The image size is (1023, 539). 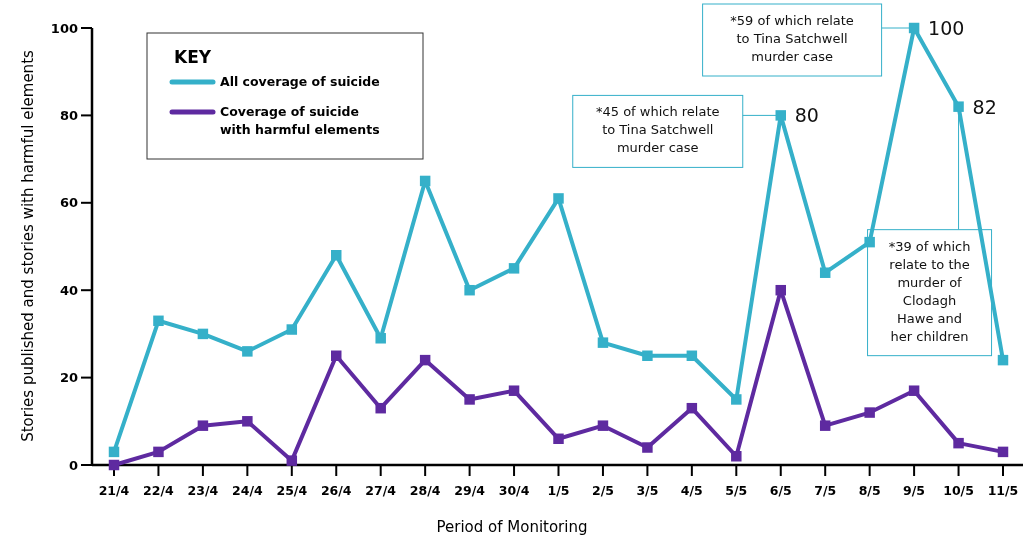 What do you see at coordinates (929, 291) in the screenshot?
I see `annotation: *39 of which relate to the murder of Clodagh Hawe and her children` at bounding box center [929, 291].